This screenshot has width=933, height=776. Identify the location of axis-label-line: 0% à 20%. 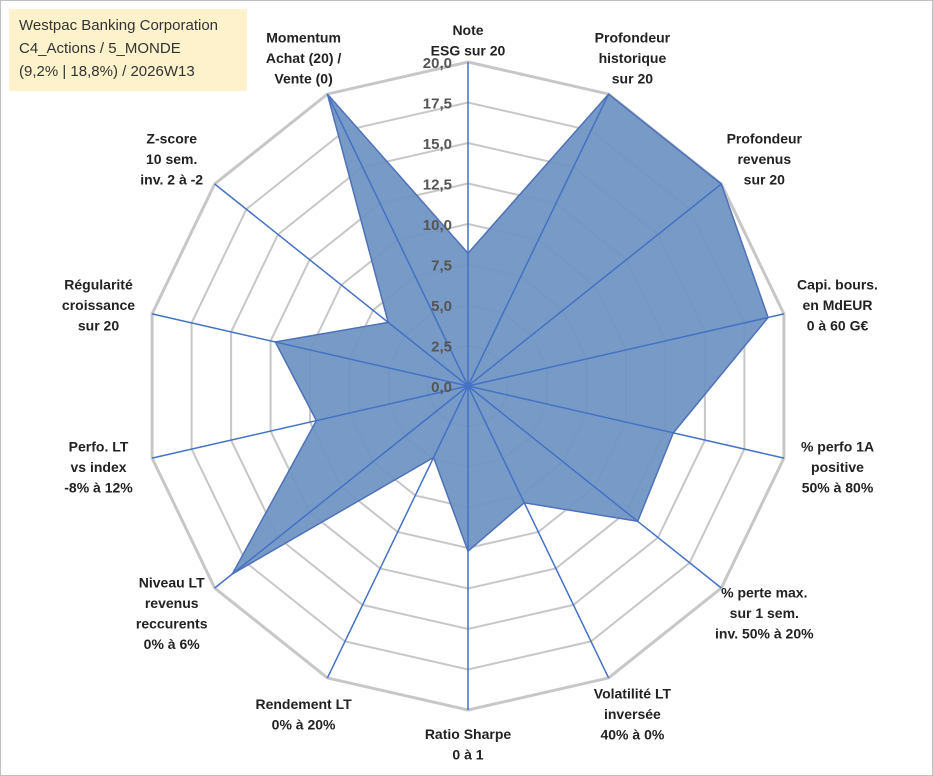
(304, 724).